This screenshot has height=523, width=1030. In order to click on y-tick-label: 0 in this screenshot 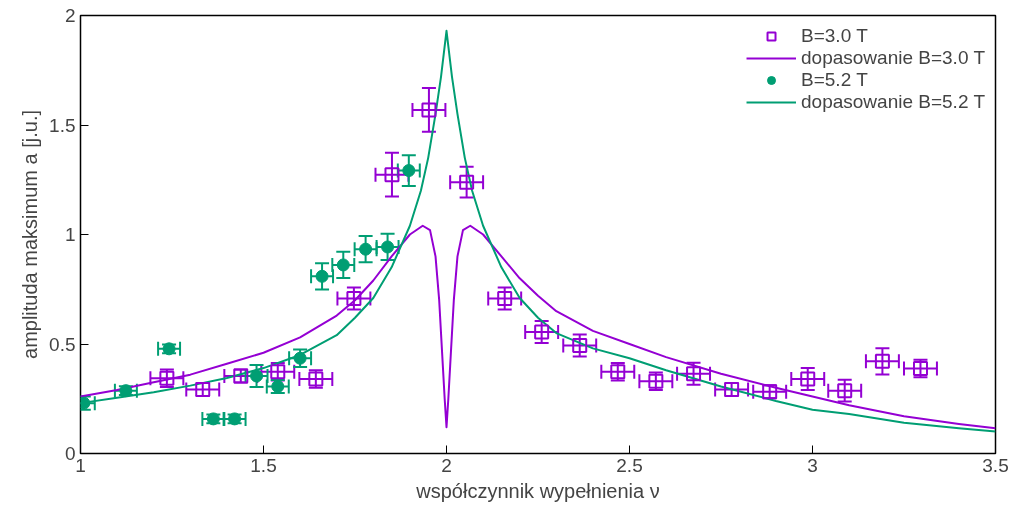, I will do `click(70, 453)`.